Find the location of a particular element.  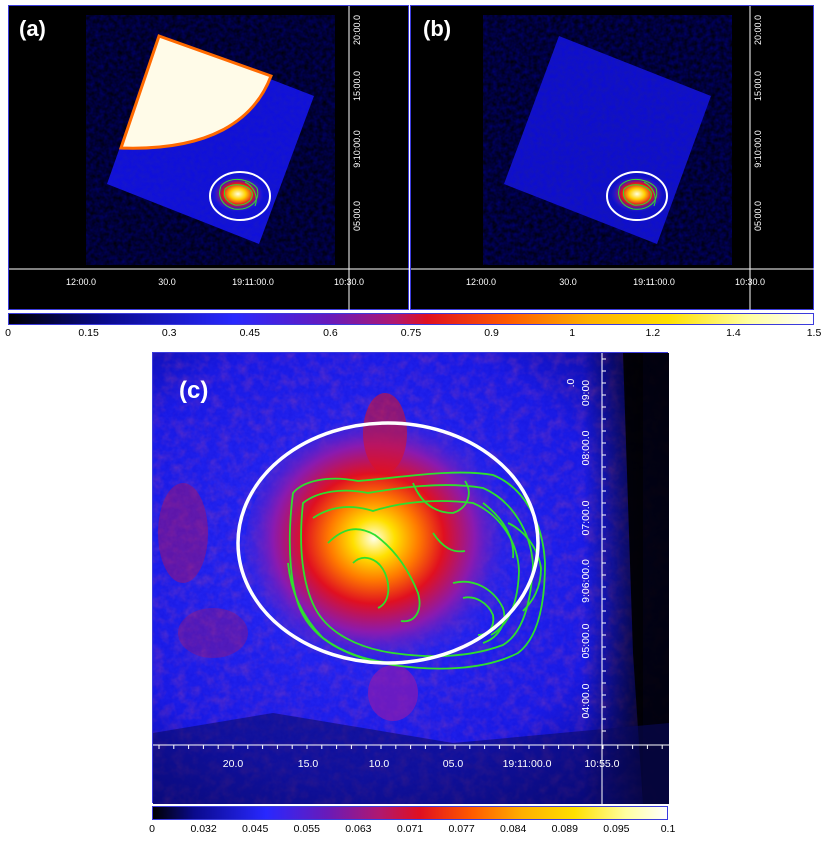

panel-label: (c) is located at coordinates (194, 390).